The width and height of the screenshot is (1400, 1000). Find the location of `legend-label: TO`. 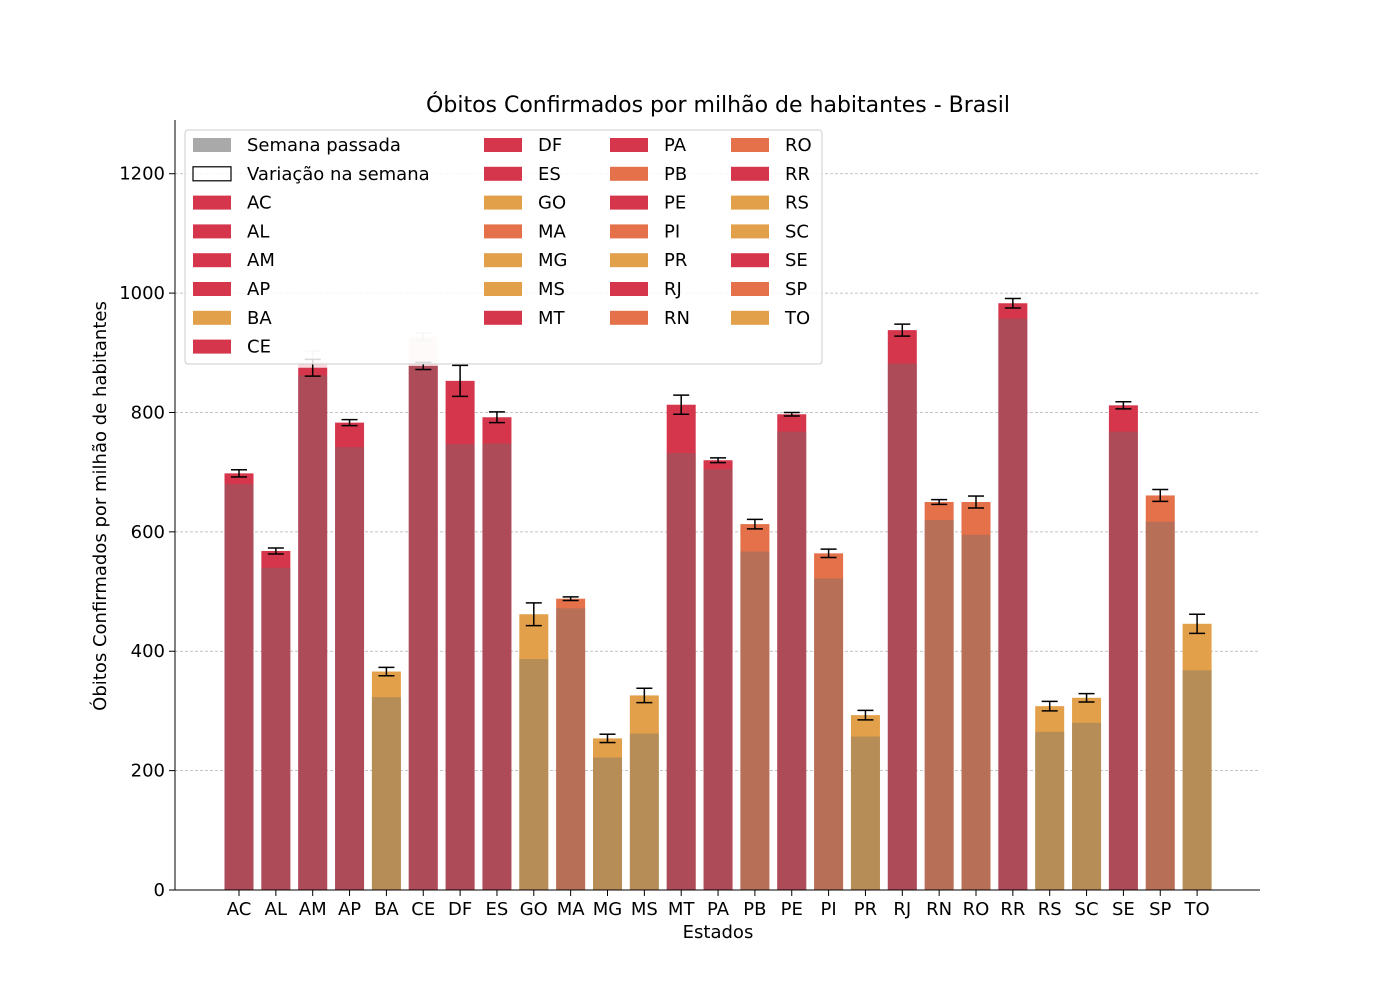

legend-label: TO is located at coordinates (797, 318).